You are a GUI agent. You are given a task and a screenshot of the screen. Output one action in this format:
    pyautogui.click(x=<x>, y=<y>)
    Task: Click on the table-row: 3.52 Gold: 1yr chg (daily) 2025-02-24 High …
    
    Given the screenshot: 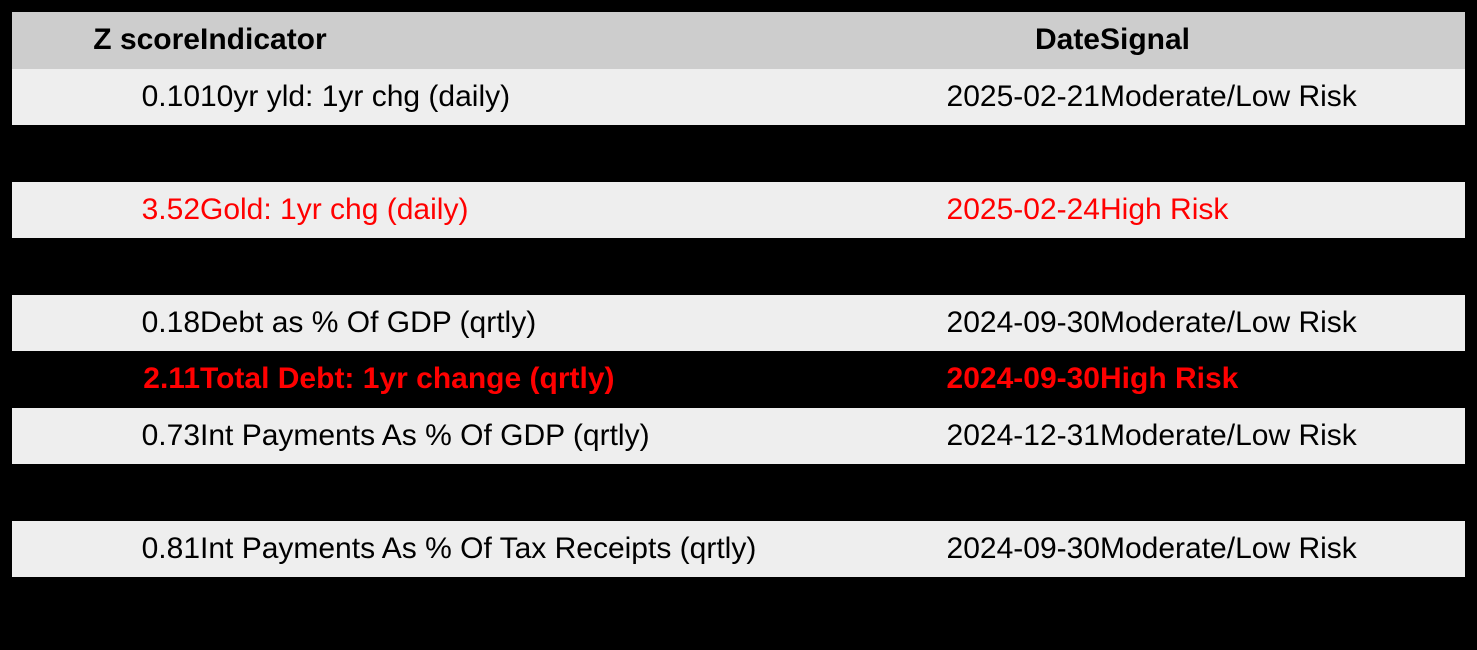 What is the action you would take?
    pyautogui.click(x=738, y=209)
    